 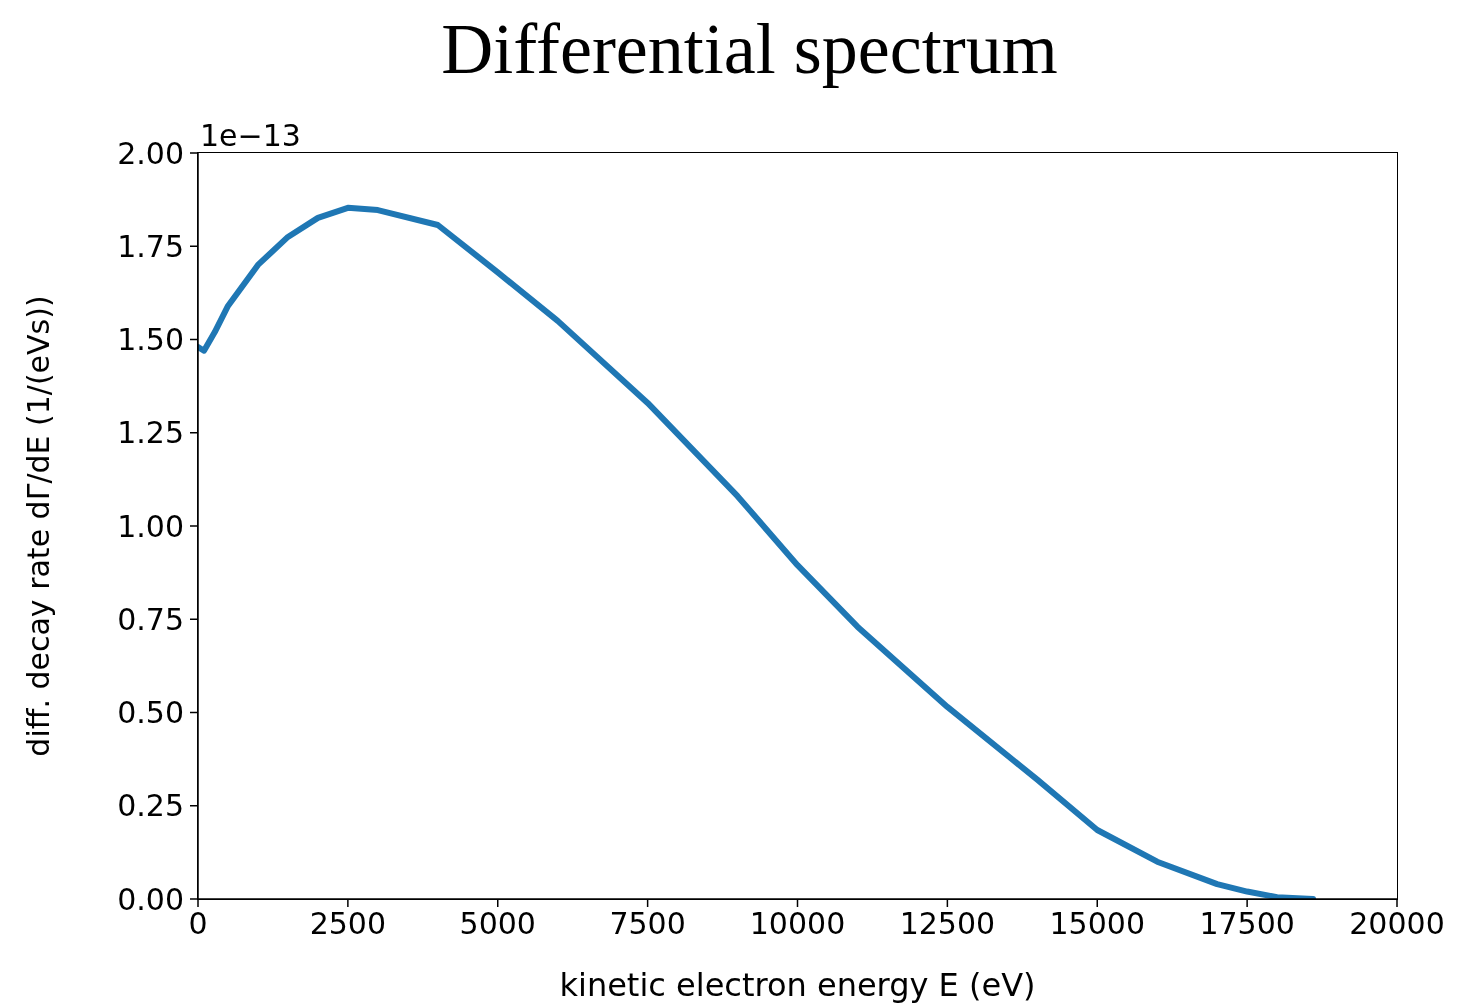 What do you see at coordinates (1247, 924) in the screenshot?
I see `x-tick-label: 17500` at bounding box center [1247, 924].